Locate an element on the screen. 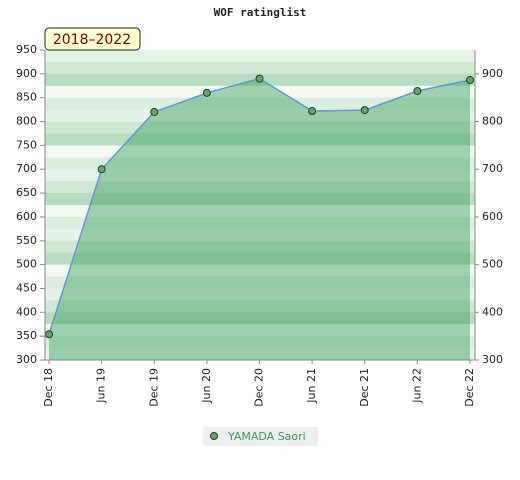  y-tick-label: 350 is located at coordinates (26, 335).